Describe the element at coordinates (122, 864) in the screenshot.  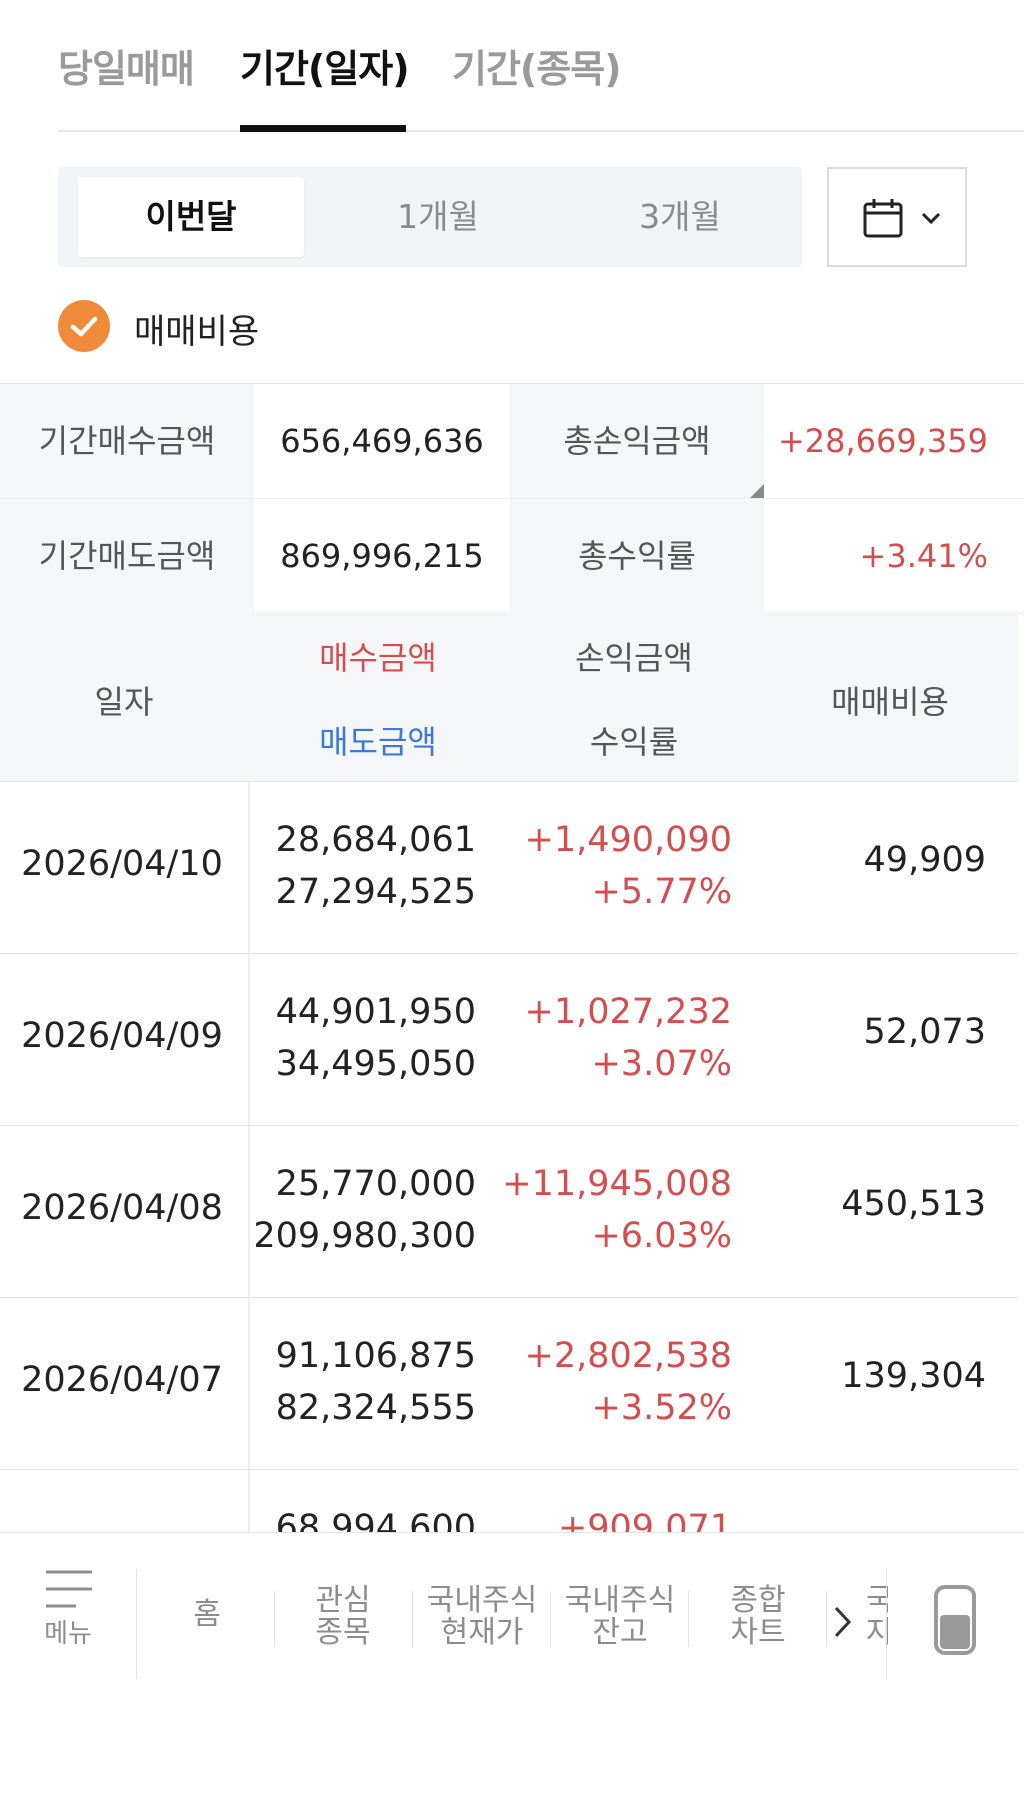
I see `row-date: 2026/04/10` at that location.